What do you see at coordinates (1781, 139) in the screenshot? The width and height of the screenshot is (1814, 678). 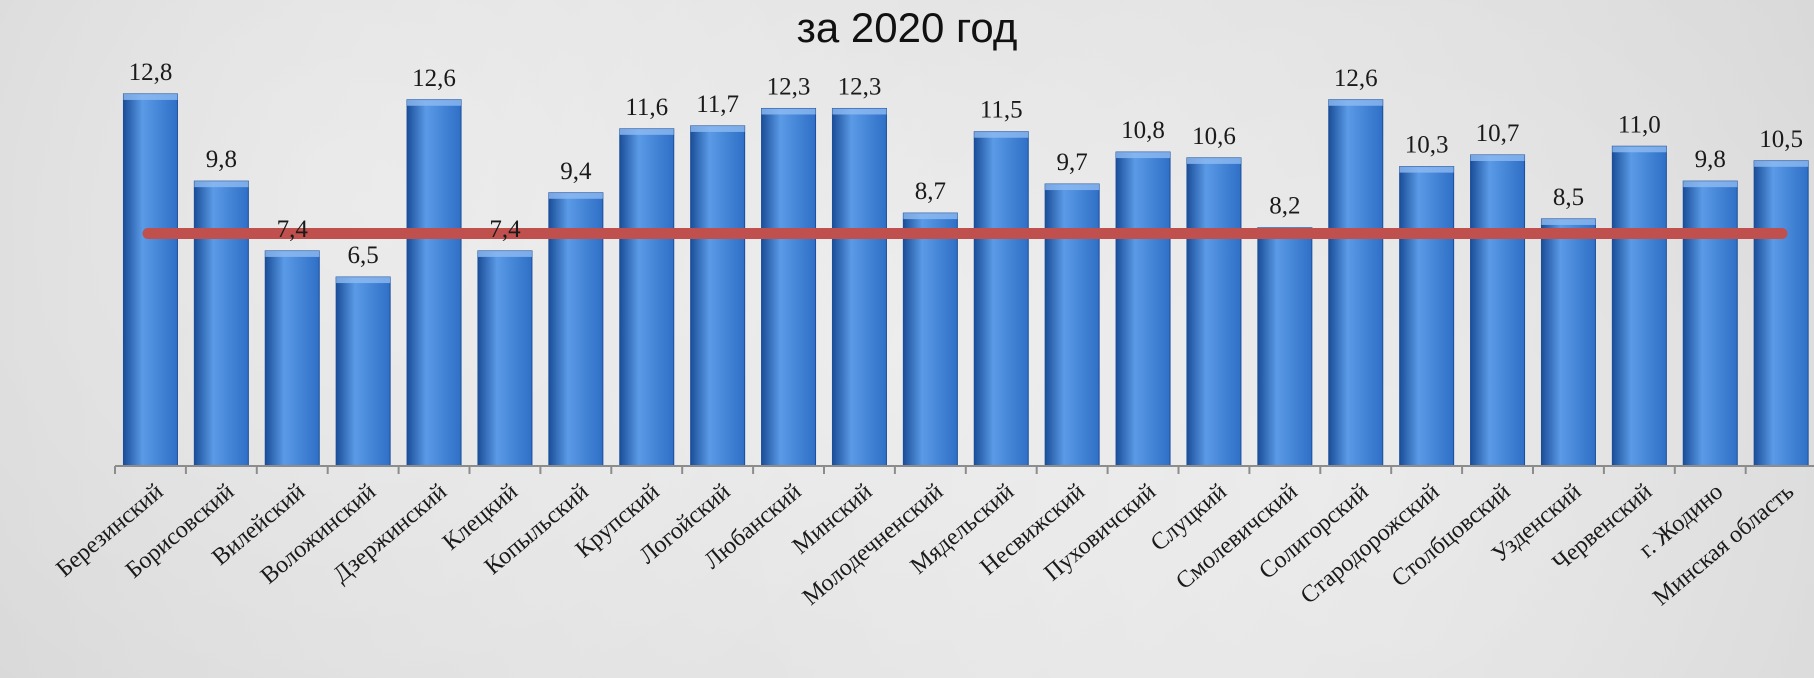 I see `value-label: 10,5` at bounding box center [1781, 139].